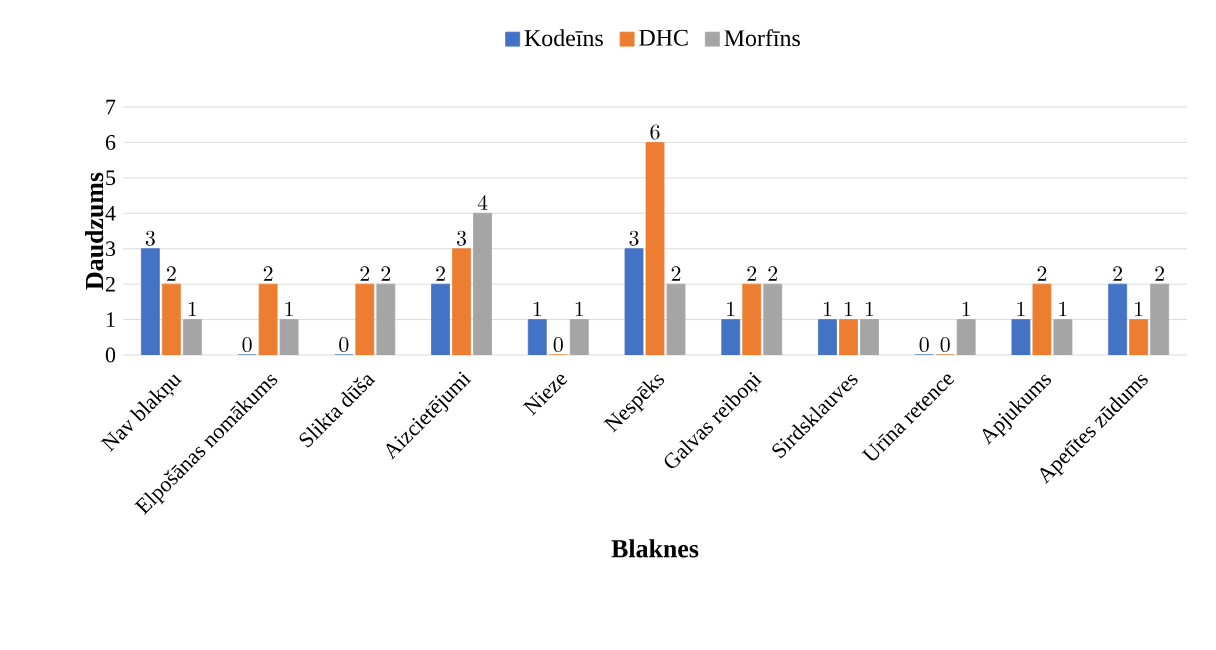  Describe the element at coordinates (111, 249) in the screenshot. I see `y-tick-label: 3` at that location.